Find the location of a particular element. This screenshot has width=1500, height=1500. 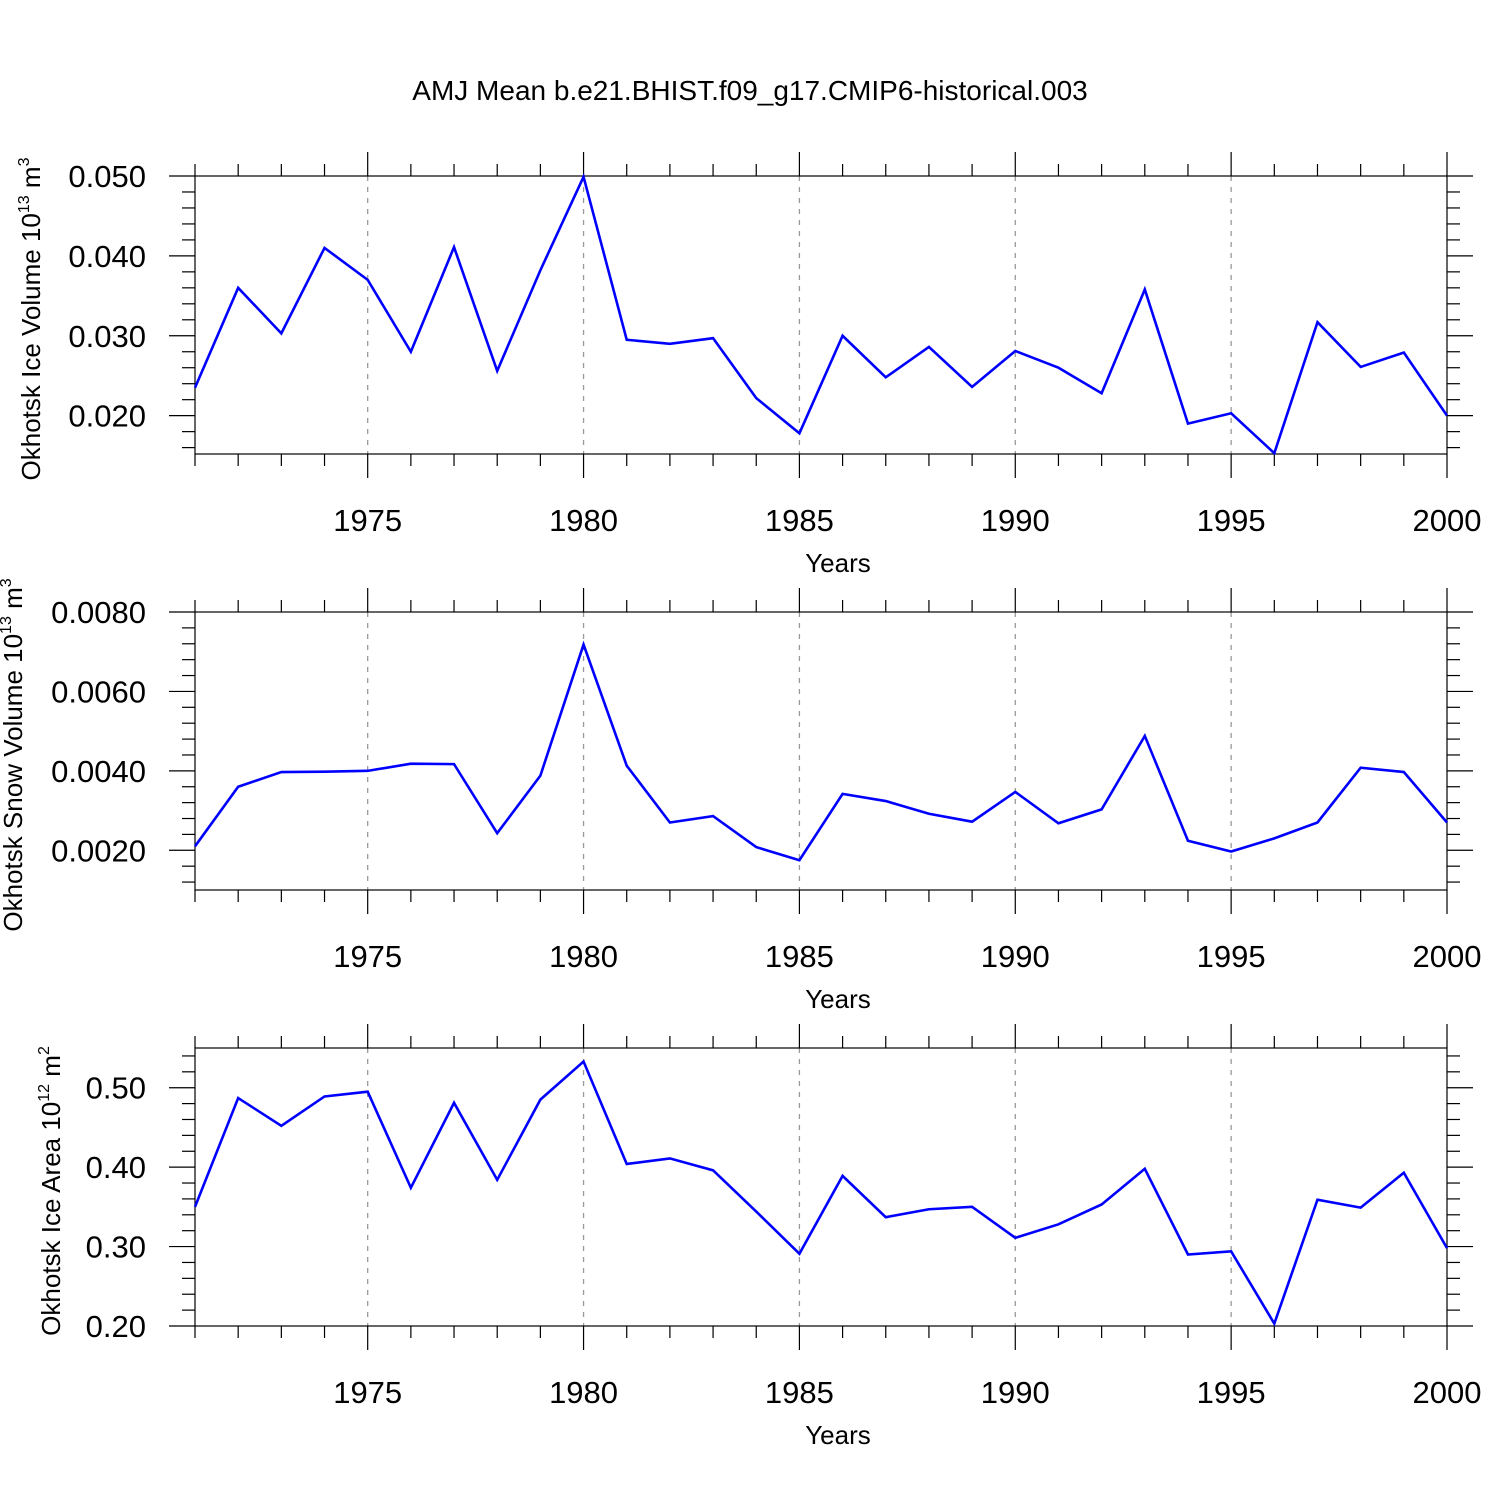

chart-ice-area-y-tick-label: 0.40 is located at coordinates (116, 1167).